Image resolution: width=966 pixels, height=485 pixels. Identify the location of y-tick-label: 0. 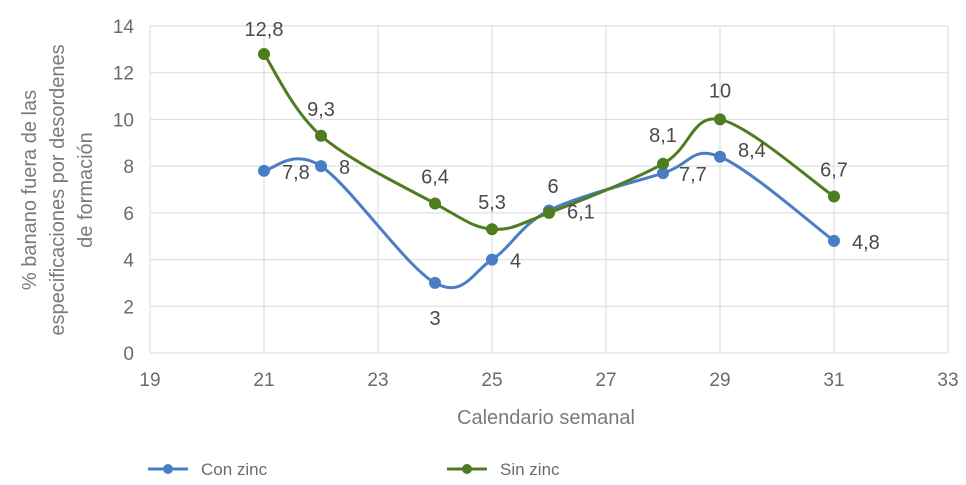
(128, 354).